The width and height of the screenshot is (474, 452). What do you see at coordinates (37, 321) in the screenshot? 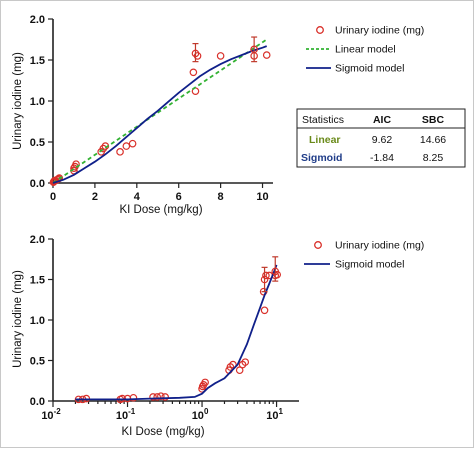
I see `bottom-y-tick-label: 1.0` at bounding box center [37, 321].